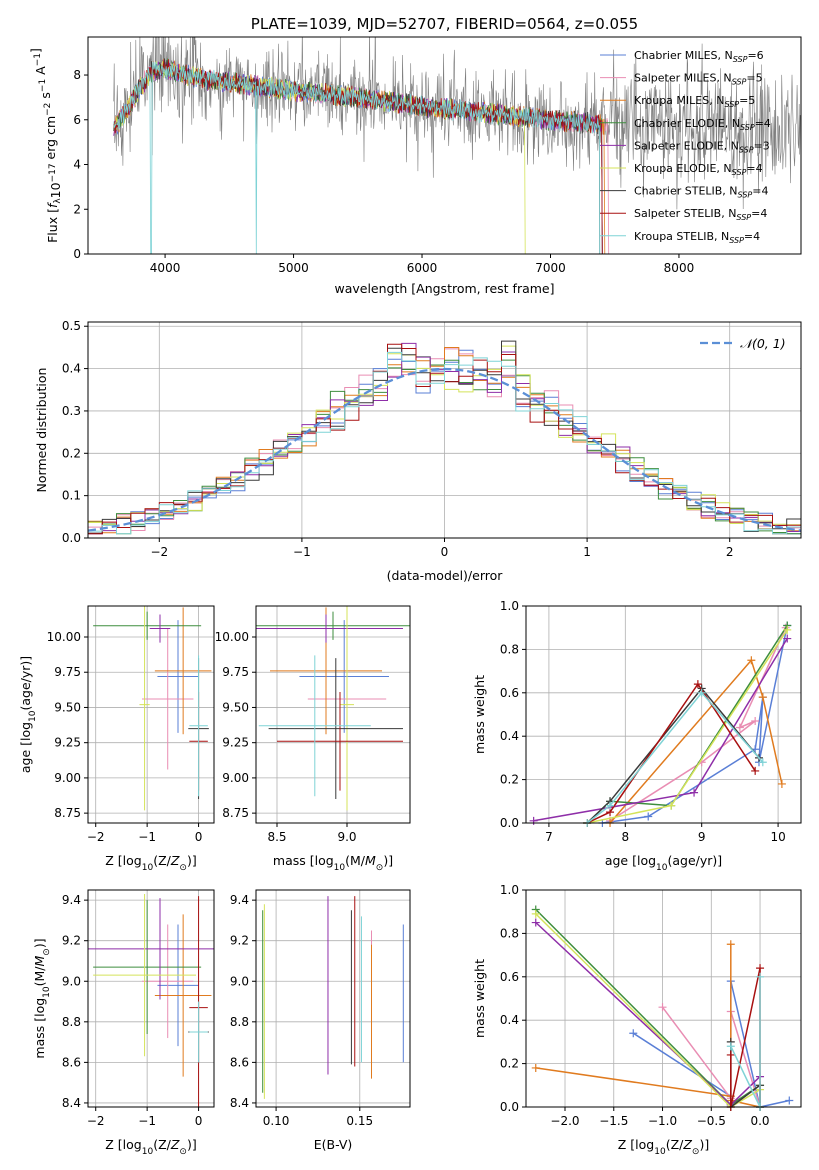  Describe the element at coordinates (700, 214) in the screenshot. I see `legend-entry-salpeter-stelib: Salpeter STELIB, NSSP=4` at that location.